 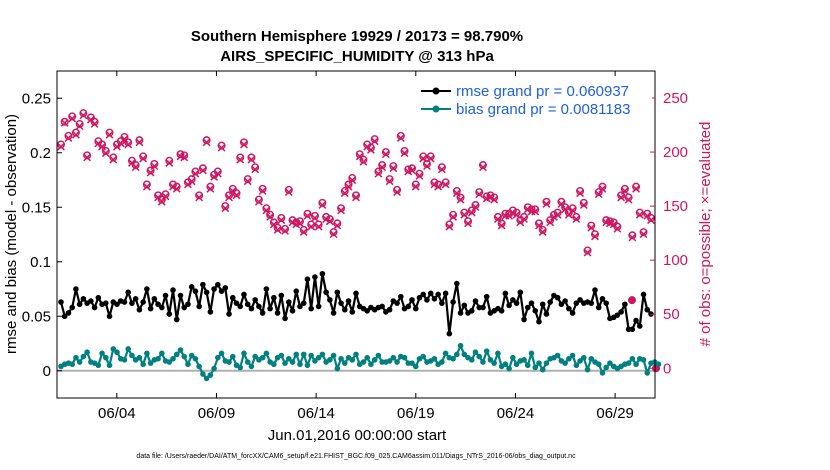 What do you see at coordinates (36, 207) in the screenshot?
I see `y-left-tick-label: 0.15` at bounding box center [36, 207].